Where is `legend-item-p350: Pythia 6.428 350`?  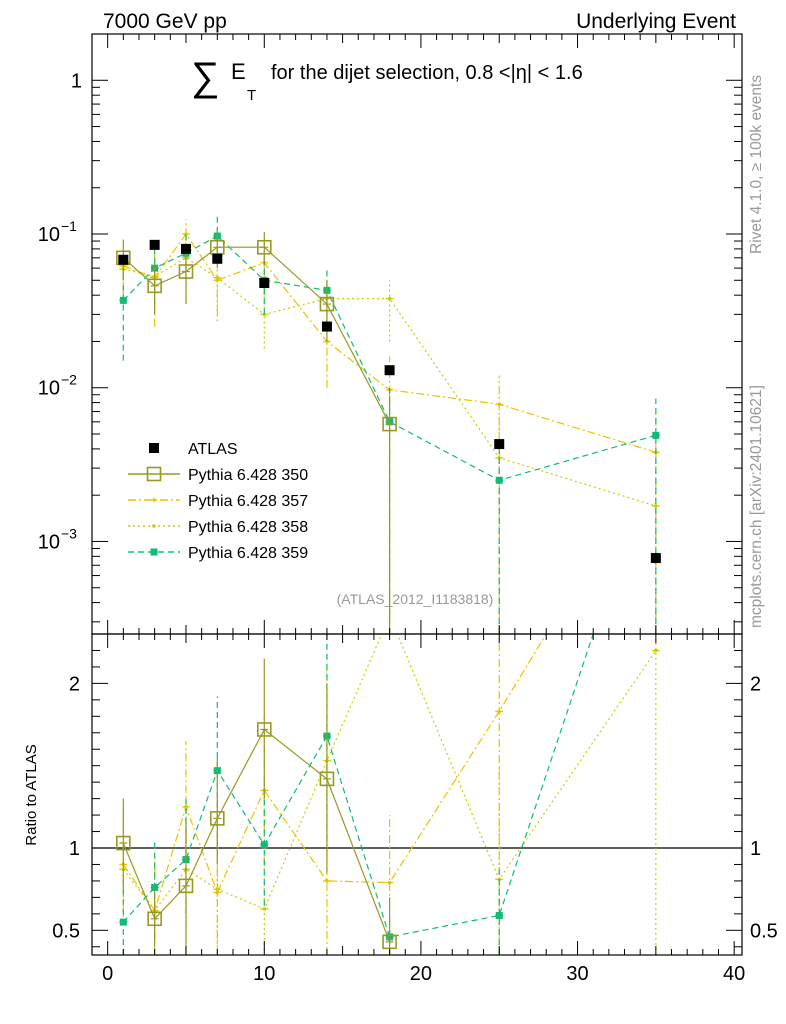 legend-item-p350: Pythia 6.428 350 is located at coordinates (218, 475).